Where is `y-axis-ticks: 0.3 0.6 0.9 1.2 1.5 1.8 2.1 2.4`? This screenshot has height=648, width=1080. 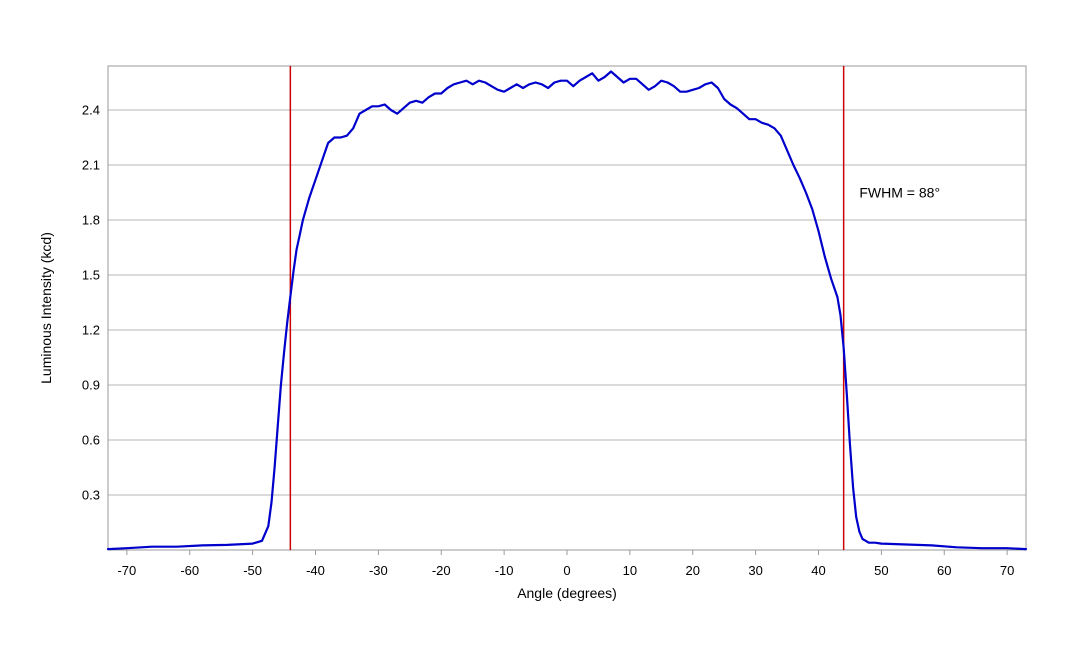
y-axis-ticks: 0.3 0.6 0.9 1.2 1.5 1.8 2.1 2.4 is located at coordinates (91, 303).